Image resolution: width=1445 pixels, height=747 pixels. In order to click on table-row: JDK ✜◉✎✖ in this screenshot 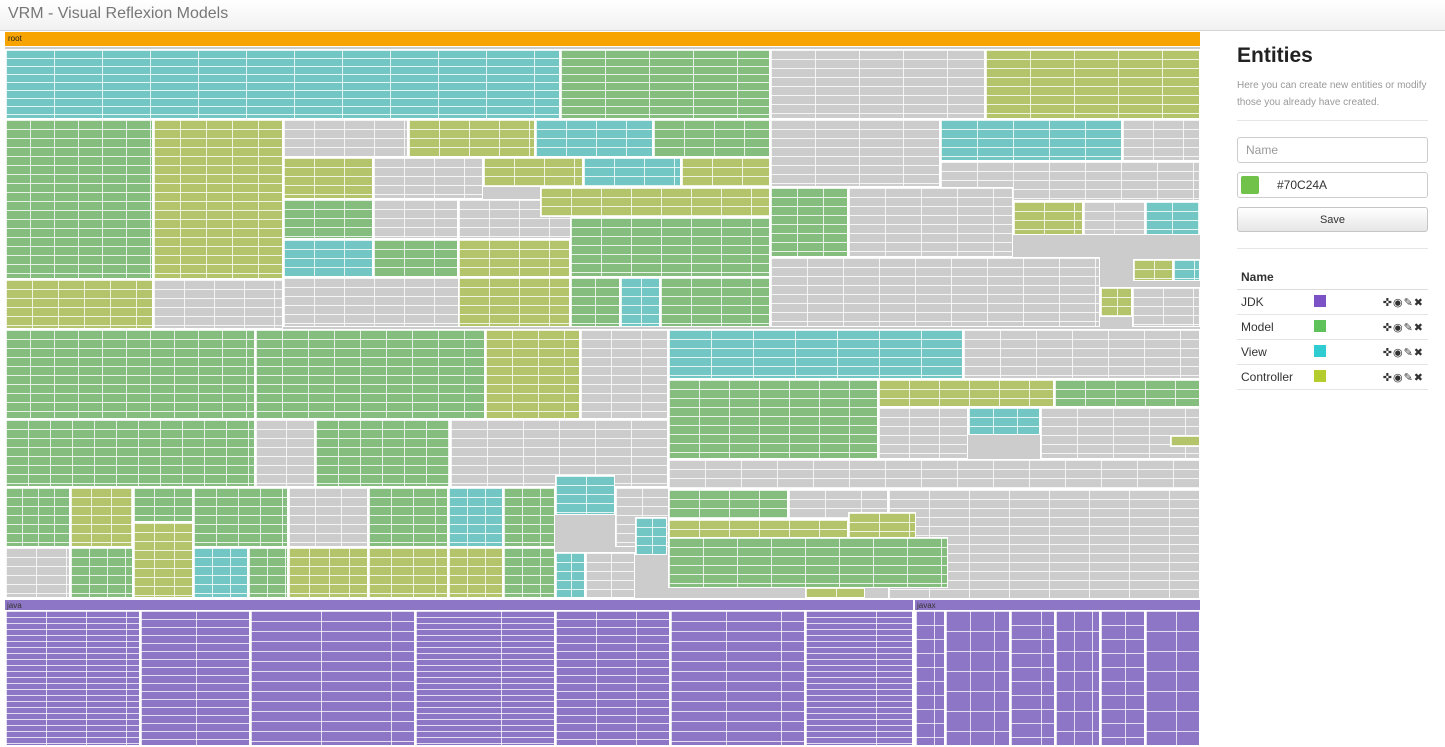, I will do `click(1332, 302)`.